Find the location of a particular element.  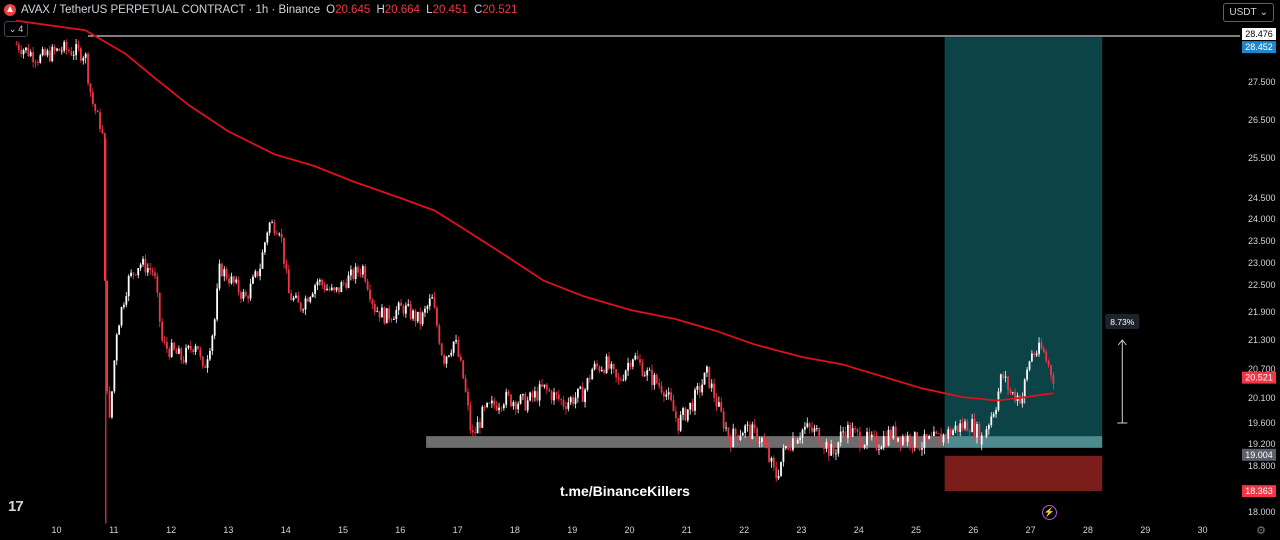

x-tick-label: 26 is located at coordinates (973, 530).